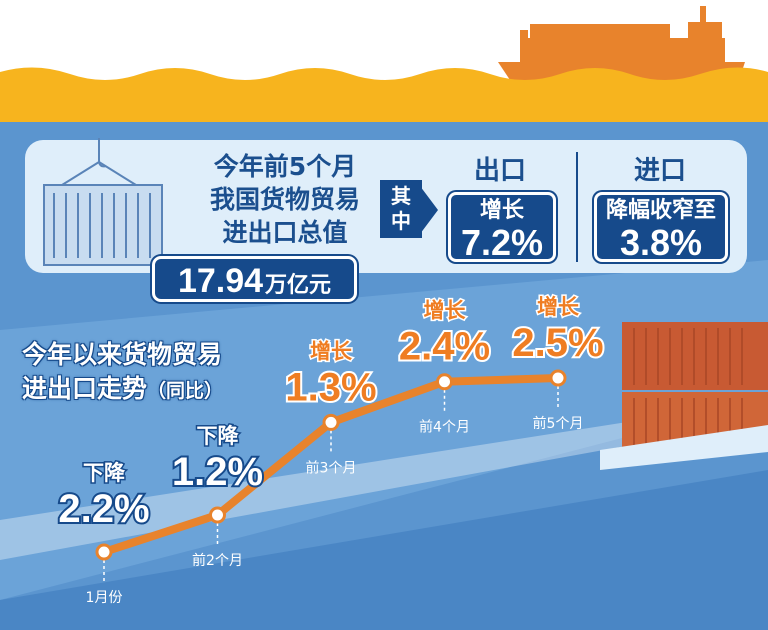 Image resolution: width=768 pixels, height=630 pixels. What do you see at coordinates (217, 560) in the screenshot?
I see `x-tick-label: 前2个月` at bounding box center [217, 560].